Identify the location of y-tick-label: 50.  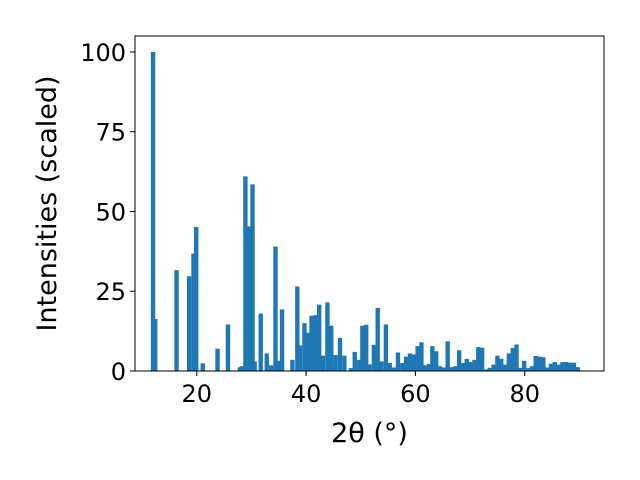
(110, 212).